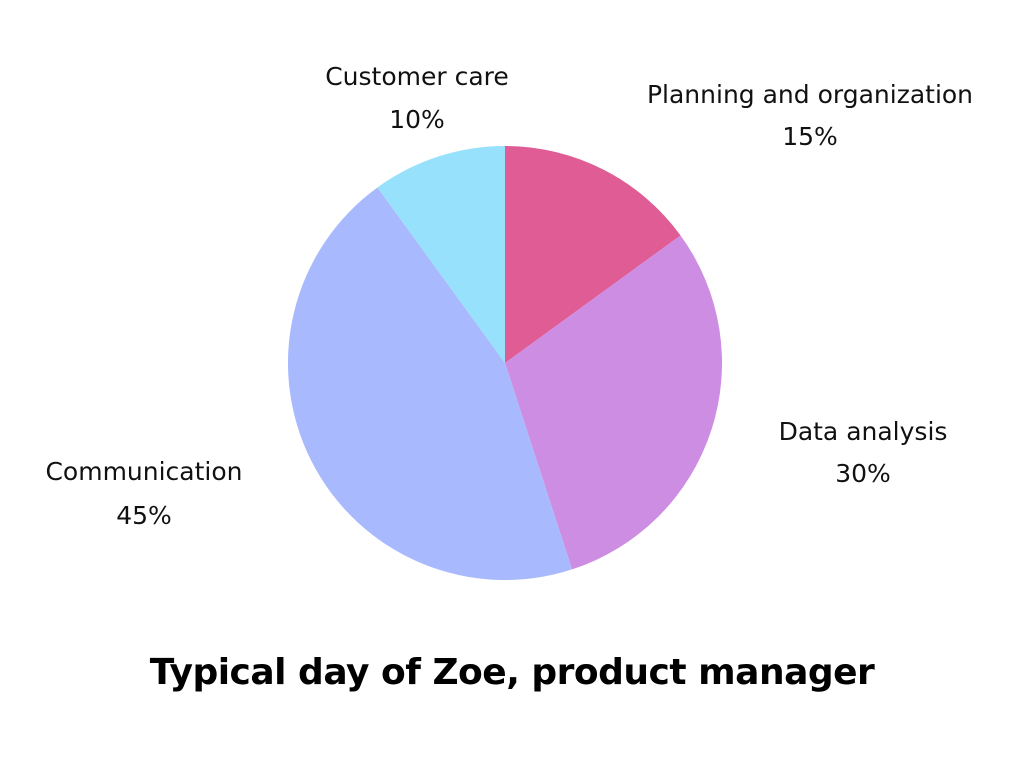  Describe the element at coordinates (810, 136) in the screenshot. I see `slice-value-planning-and-organization: 15%` at that location.